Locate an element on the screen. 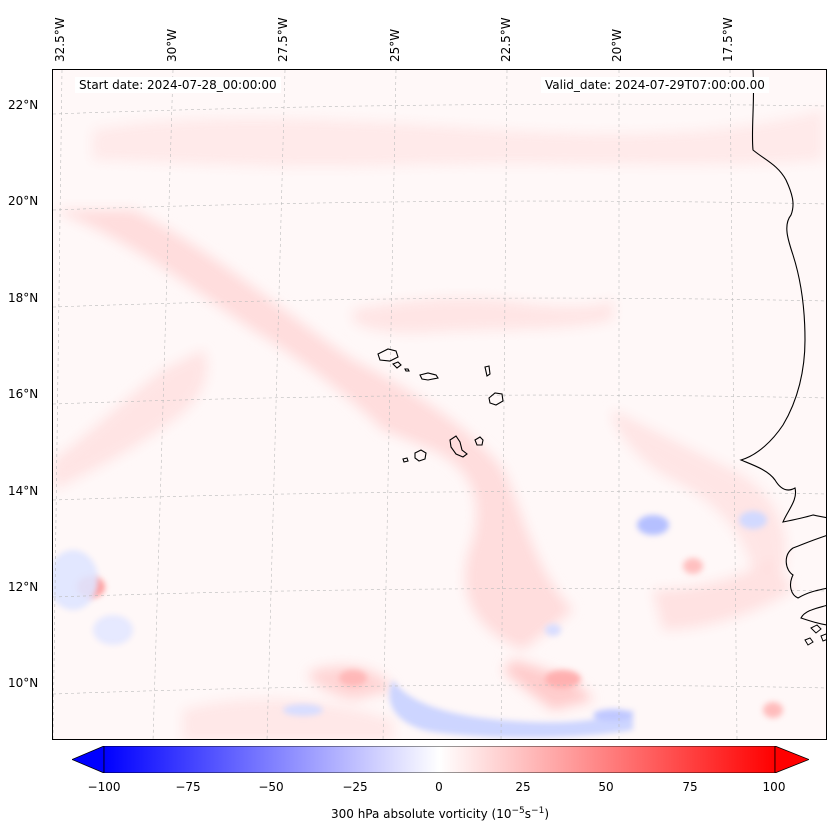 Image resolution: width=837 pixels, height=839 pixels. colorbar-label: 300 hPa absolute vorticity (10−5s−1) is located at coordinates (418, 813).